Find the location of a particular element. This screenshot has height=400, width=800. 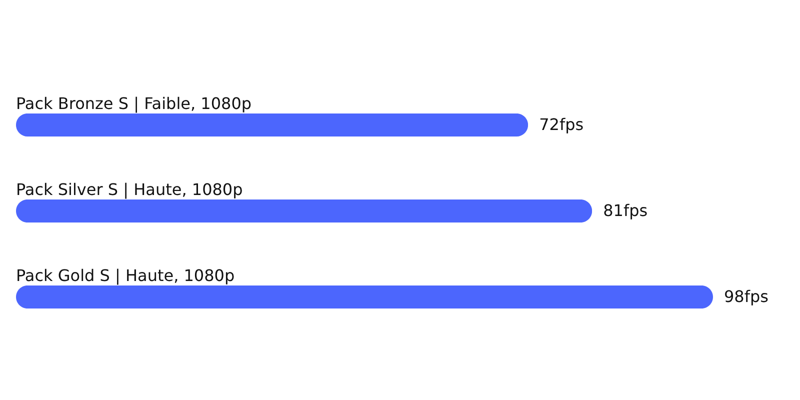

data-label: 72fps is located at coordinates (561, 124).